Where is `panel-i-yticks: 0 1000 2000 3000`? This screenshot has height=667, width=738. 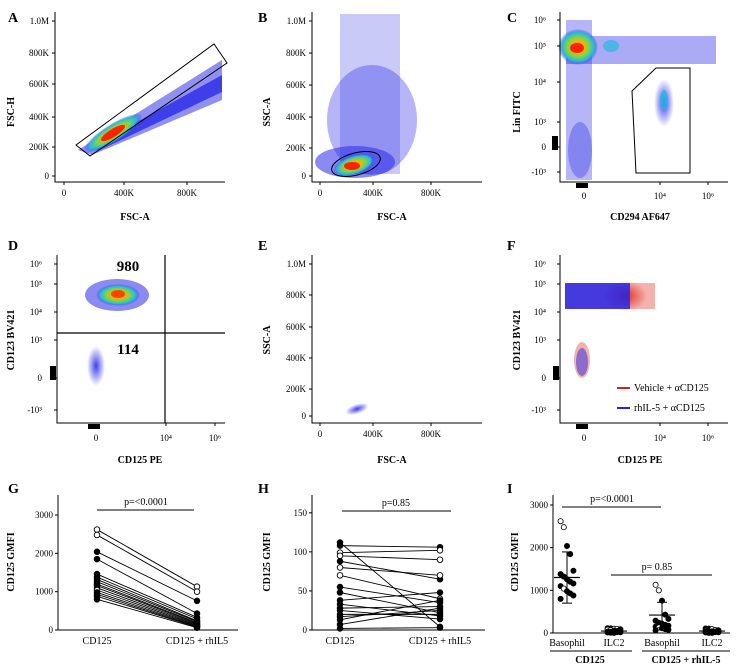
panel-i-yticks: 0 1000 2000 3000 is located at coordinates (541, 569).